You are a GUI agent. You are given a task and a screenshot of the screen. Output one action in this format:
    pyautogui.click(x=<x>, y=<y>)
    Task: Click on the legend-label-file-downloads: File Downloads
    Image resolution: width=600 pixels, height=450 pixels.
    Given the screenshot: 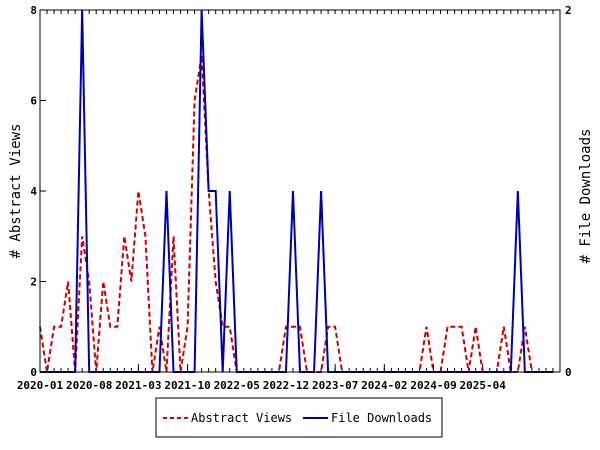 What is the action you would take?
    pyautogui.click(x=381, y=418)
    